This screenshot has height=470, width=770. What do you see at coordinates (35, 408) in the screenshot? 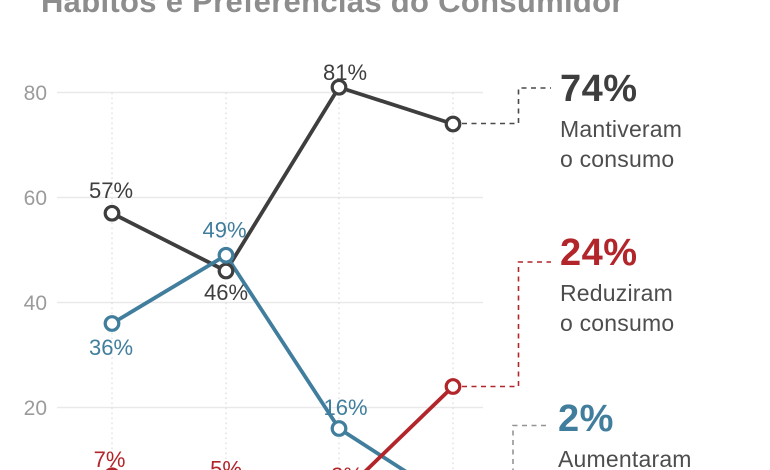
I see `y-axis-tick-label: 20` at bounding box center [35, 408].